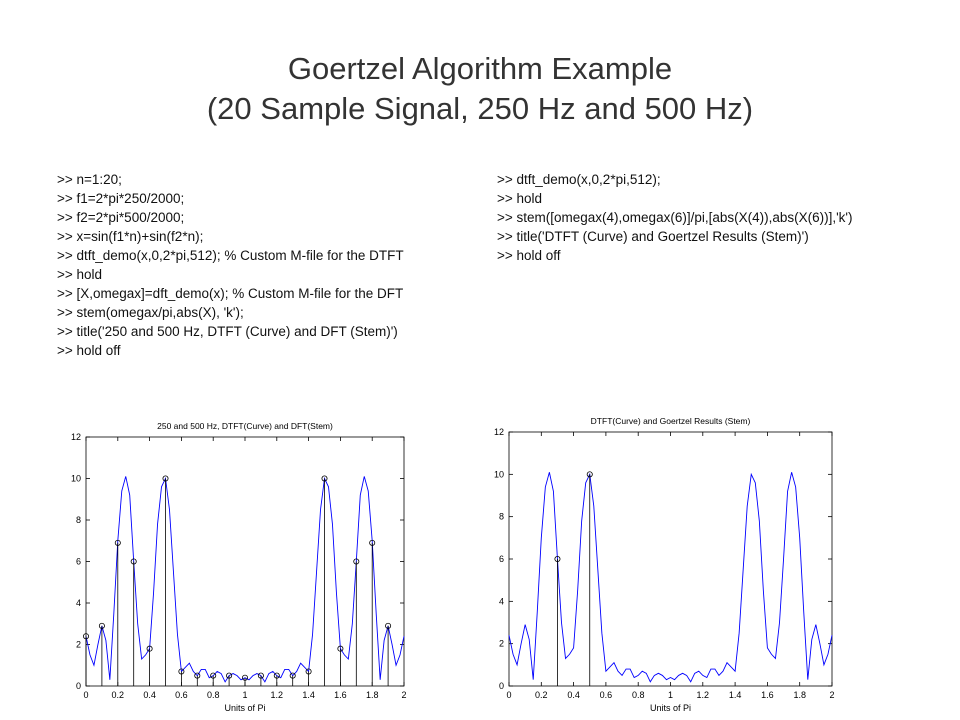 The width and height of the screenshot is (960, 720). What do you see at coordinates (150, 312) in the screenshot?
I see `code-line: >> stem(omegax/pi,abs(X), 'k');` at bounding box center [150, 312].